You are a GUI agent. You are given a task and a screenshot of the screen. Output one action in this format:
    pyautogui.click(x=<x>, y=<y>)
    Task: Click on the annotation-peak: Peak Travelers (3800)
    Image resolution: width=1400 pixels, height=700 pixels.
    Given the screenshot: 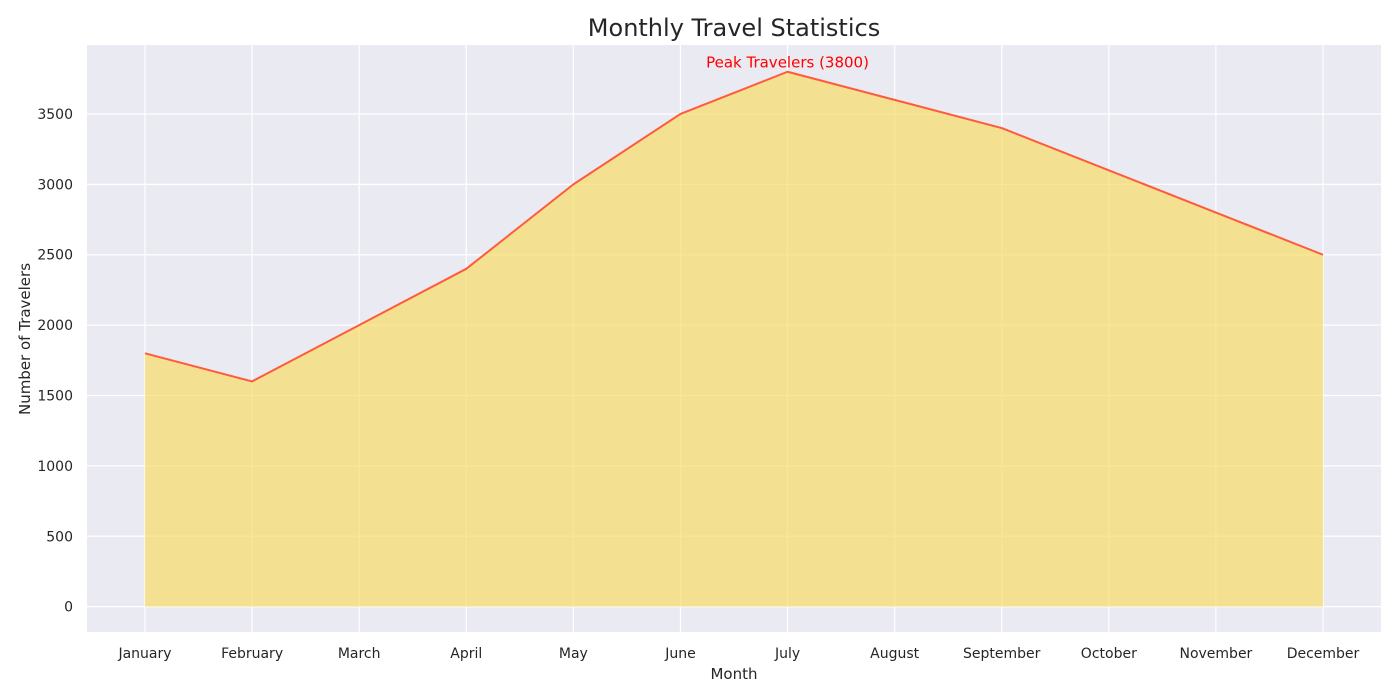 What is the action you would take?
    pyautogui.click(x=787, y=63)
    